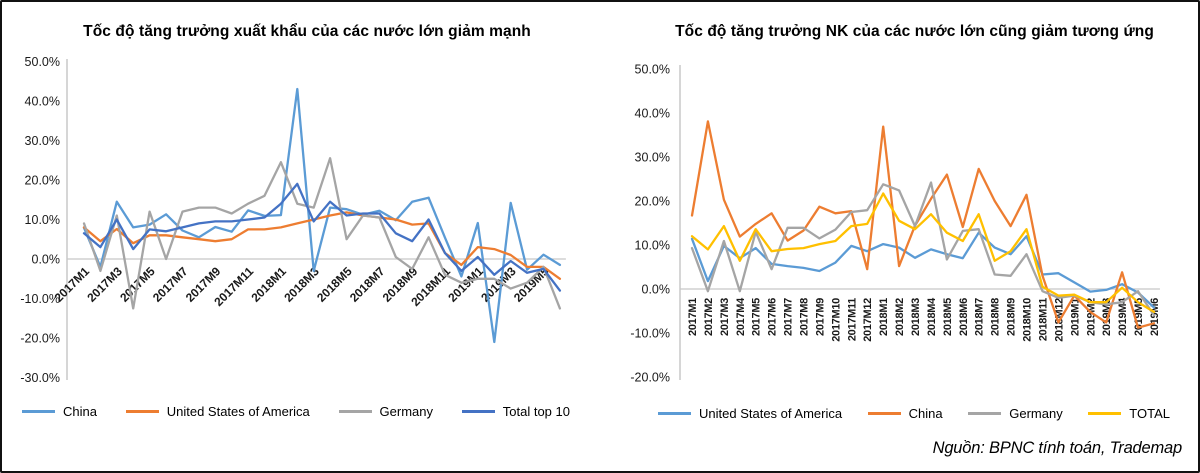 This screenshot has height=473, width=1200. Describe the element at coordinates (1123, 316) in the screenshot. I see `x-tick-label: 2019M4` at that location.